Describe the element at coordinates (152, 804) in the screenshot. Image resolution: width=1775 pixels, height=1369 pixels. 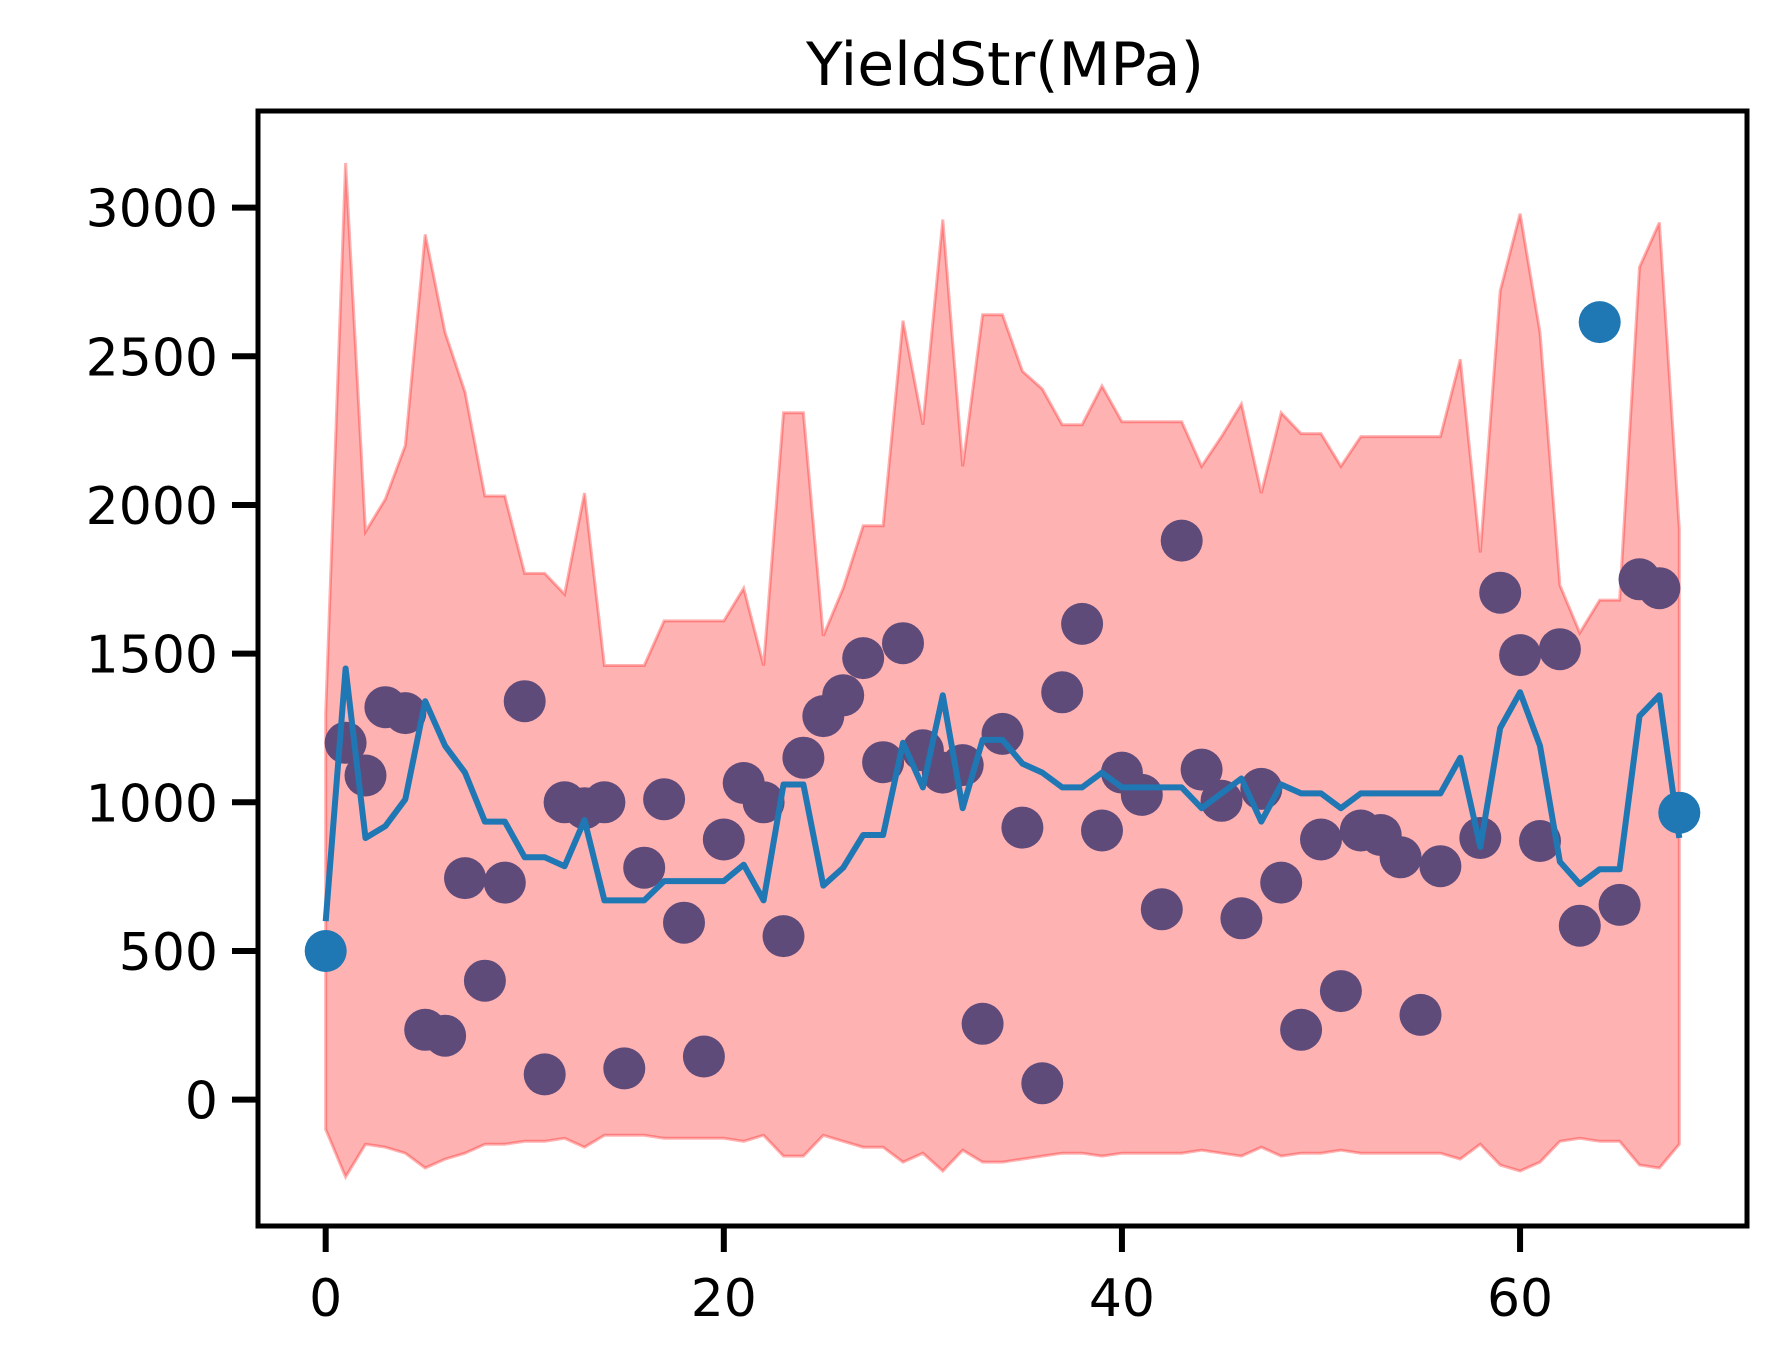
I see `y-tick-label: 1000` at that location.